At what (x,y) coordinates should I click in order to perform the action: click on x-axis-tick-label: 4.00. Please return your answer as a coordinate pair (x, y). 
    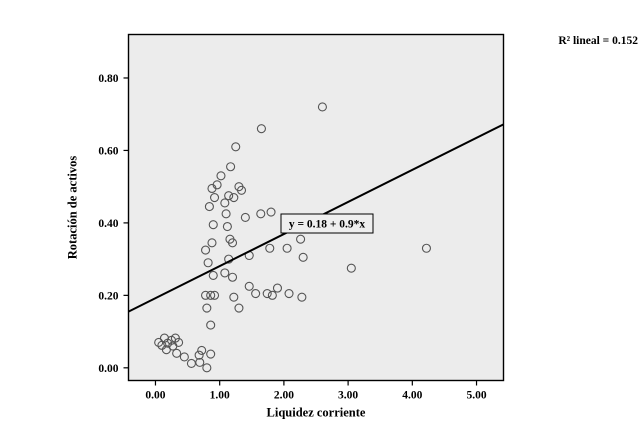
    Looking at the image, I should click on (412, 396).